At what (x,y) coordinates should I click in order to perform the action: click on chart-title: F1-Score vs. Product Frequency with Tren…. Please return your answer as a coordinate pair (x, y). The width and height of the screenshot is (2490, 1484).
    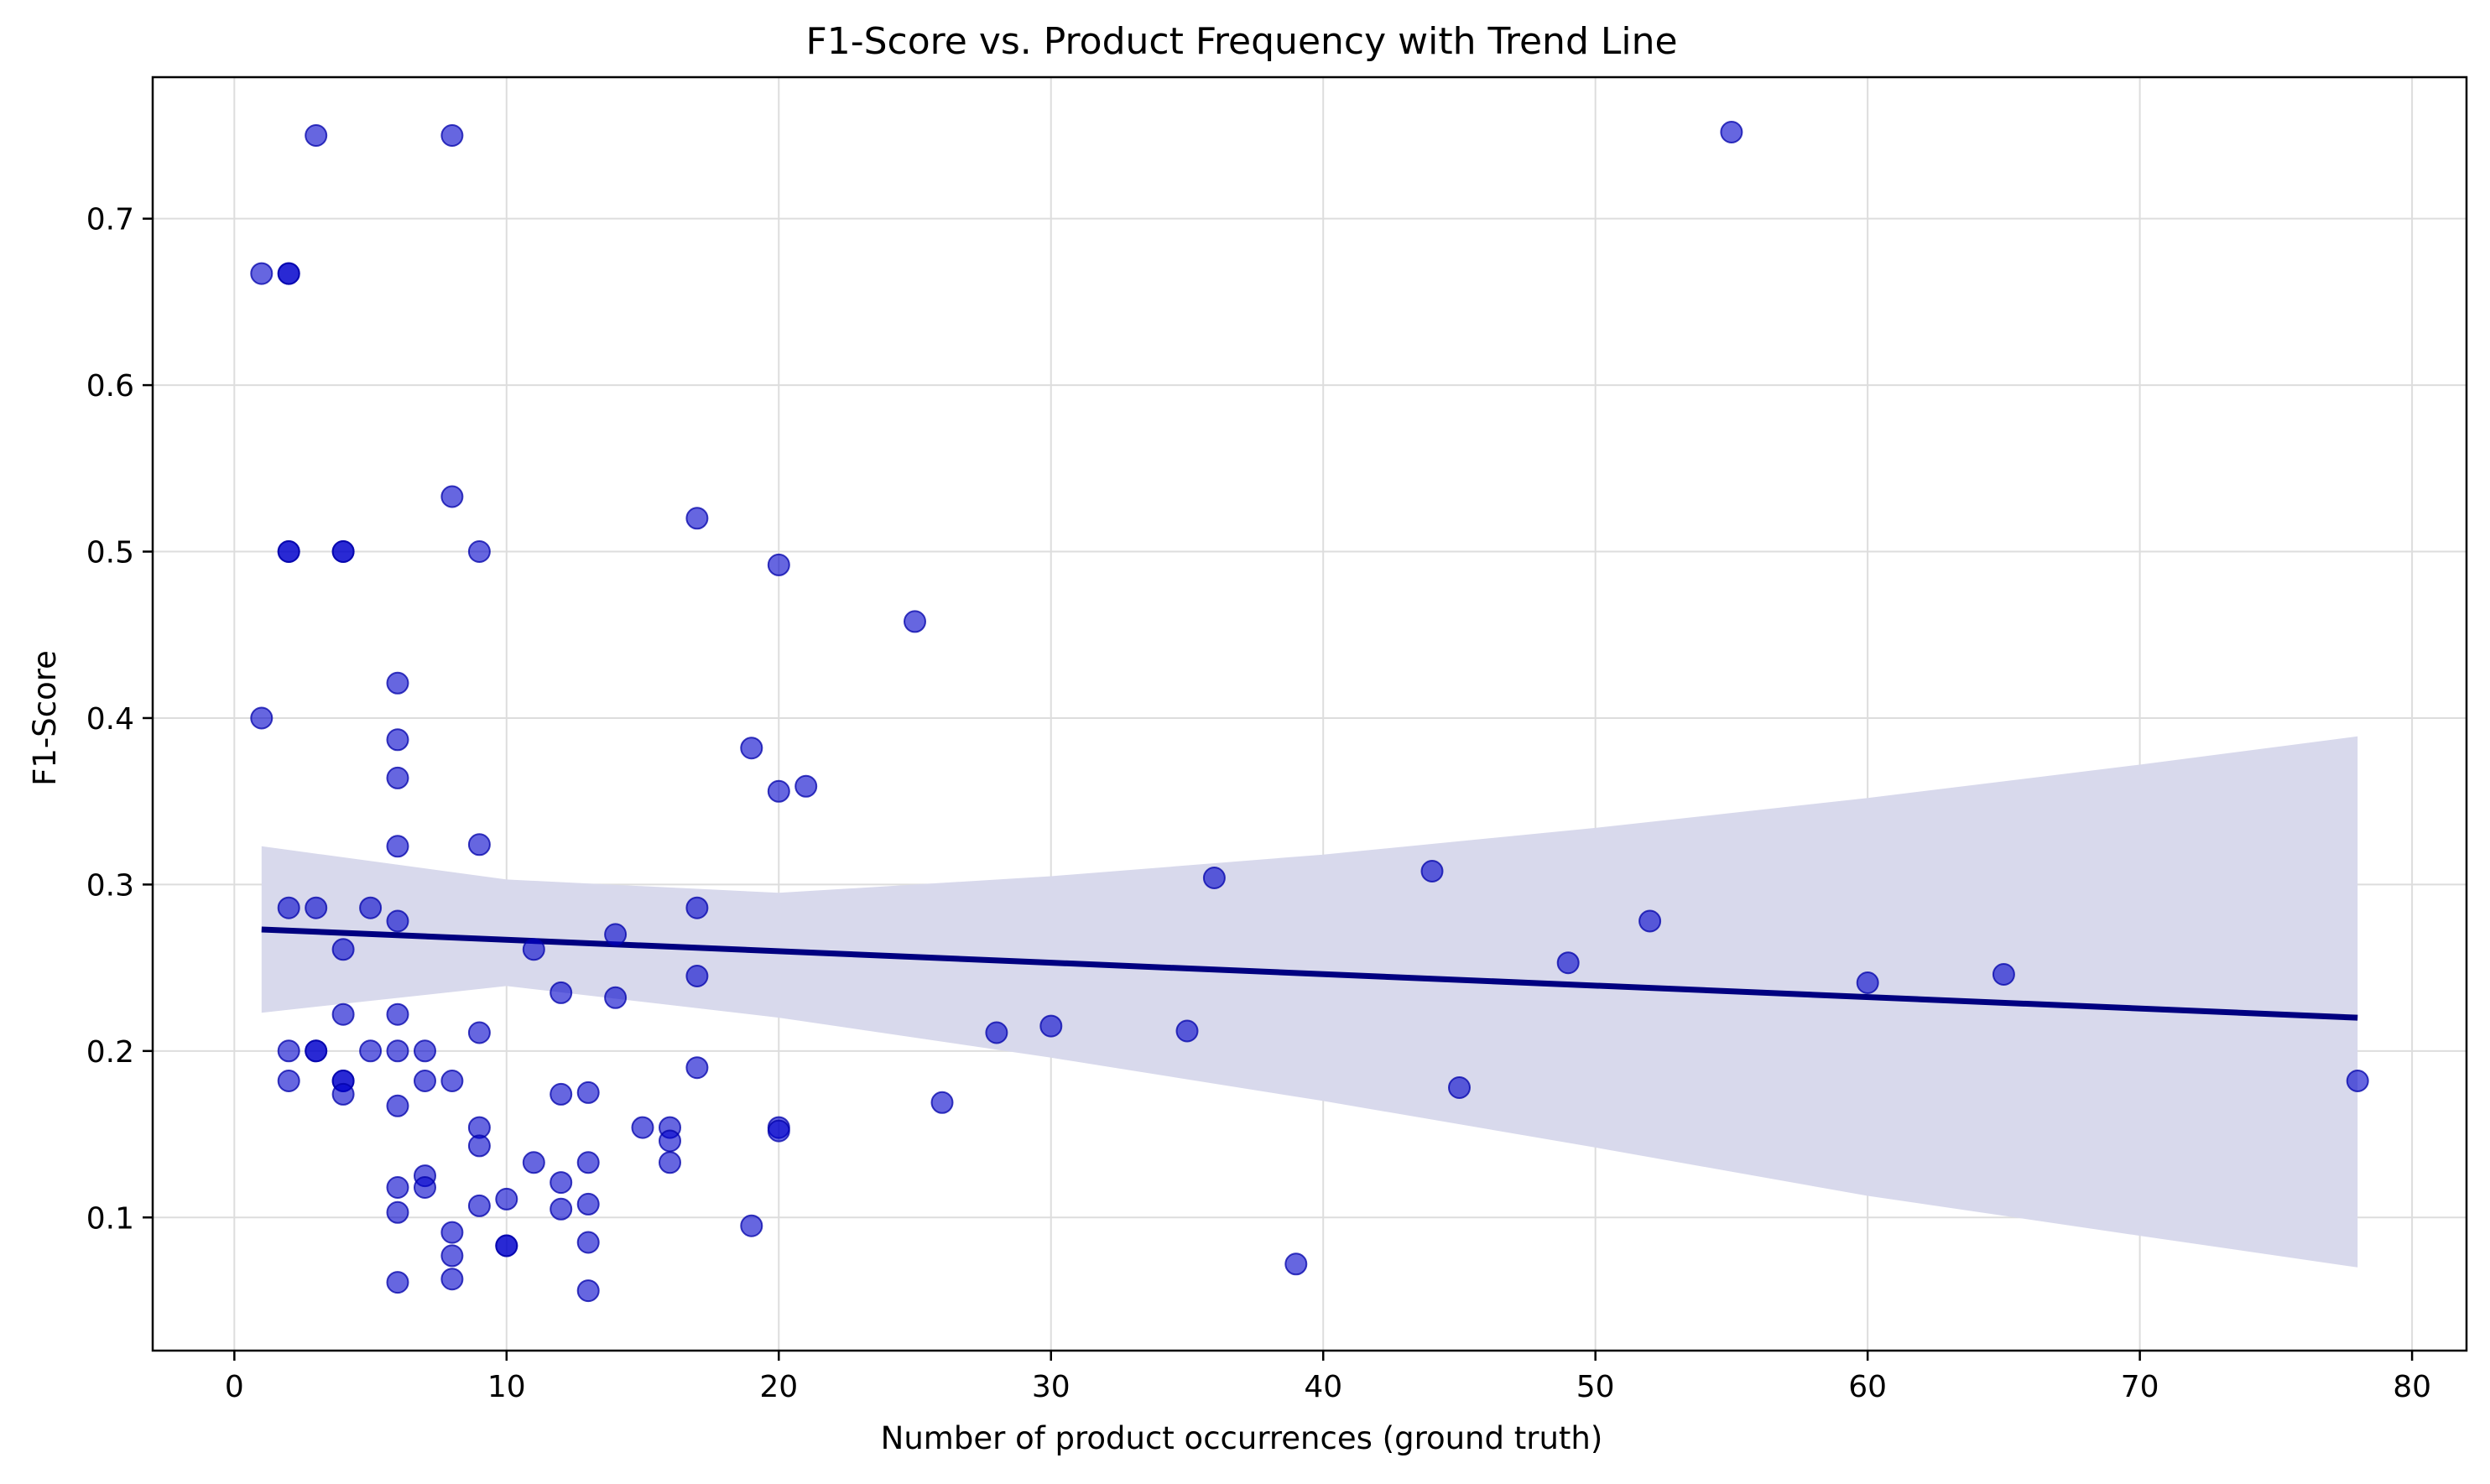
    Looking at the image, I should click on (1241, 41).